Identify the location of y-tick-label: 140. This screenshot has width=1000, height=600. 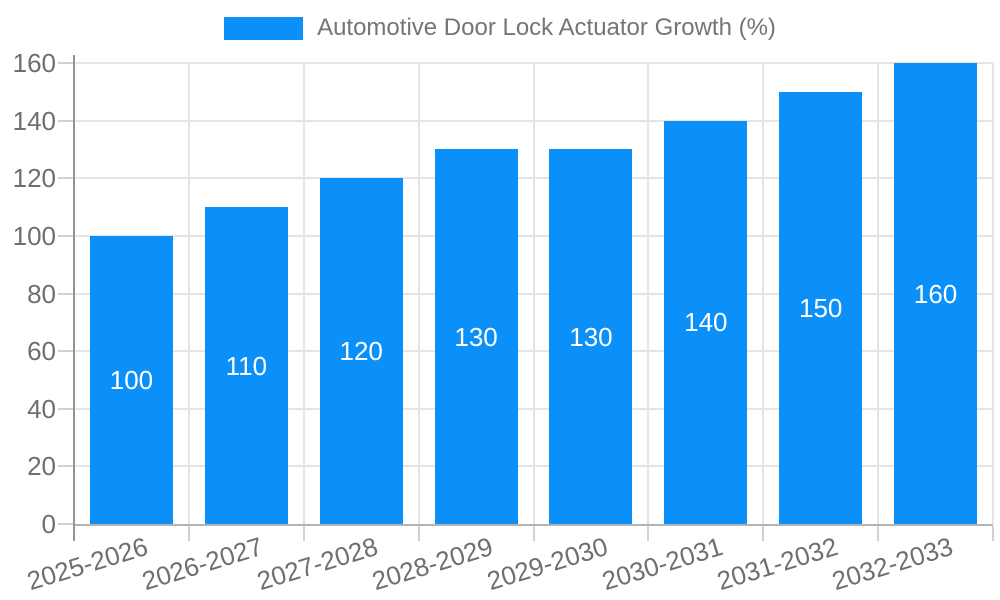
(34, 120).